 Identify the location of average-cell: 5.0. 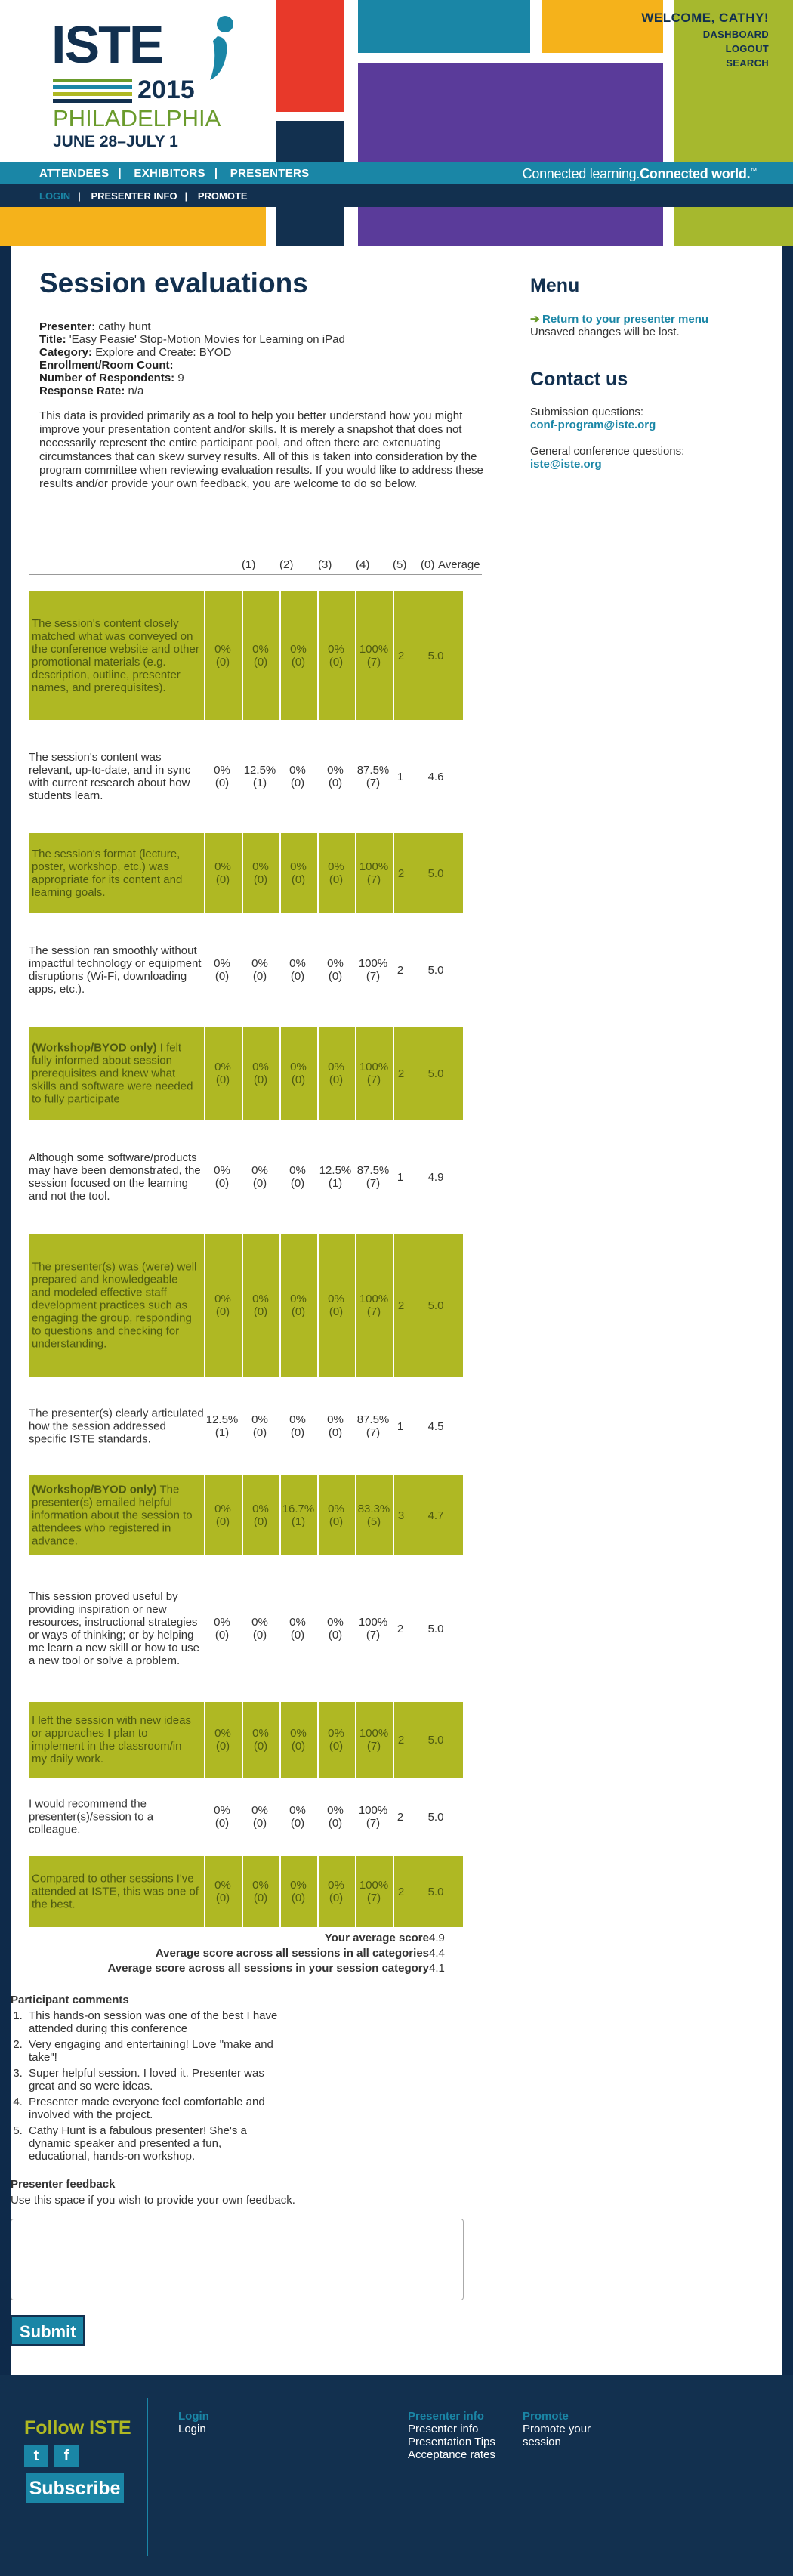
(436, 1740).